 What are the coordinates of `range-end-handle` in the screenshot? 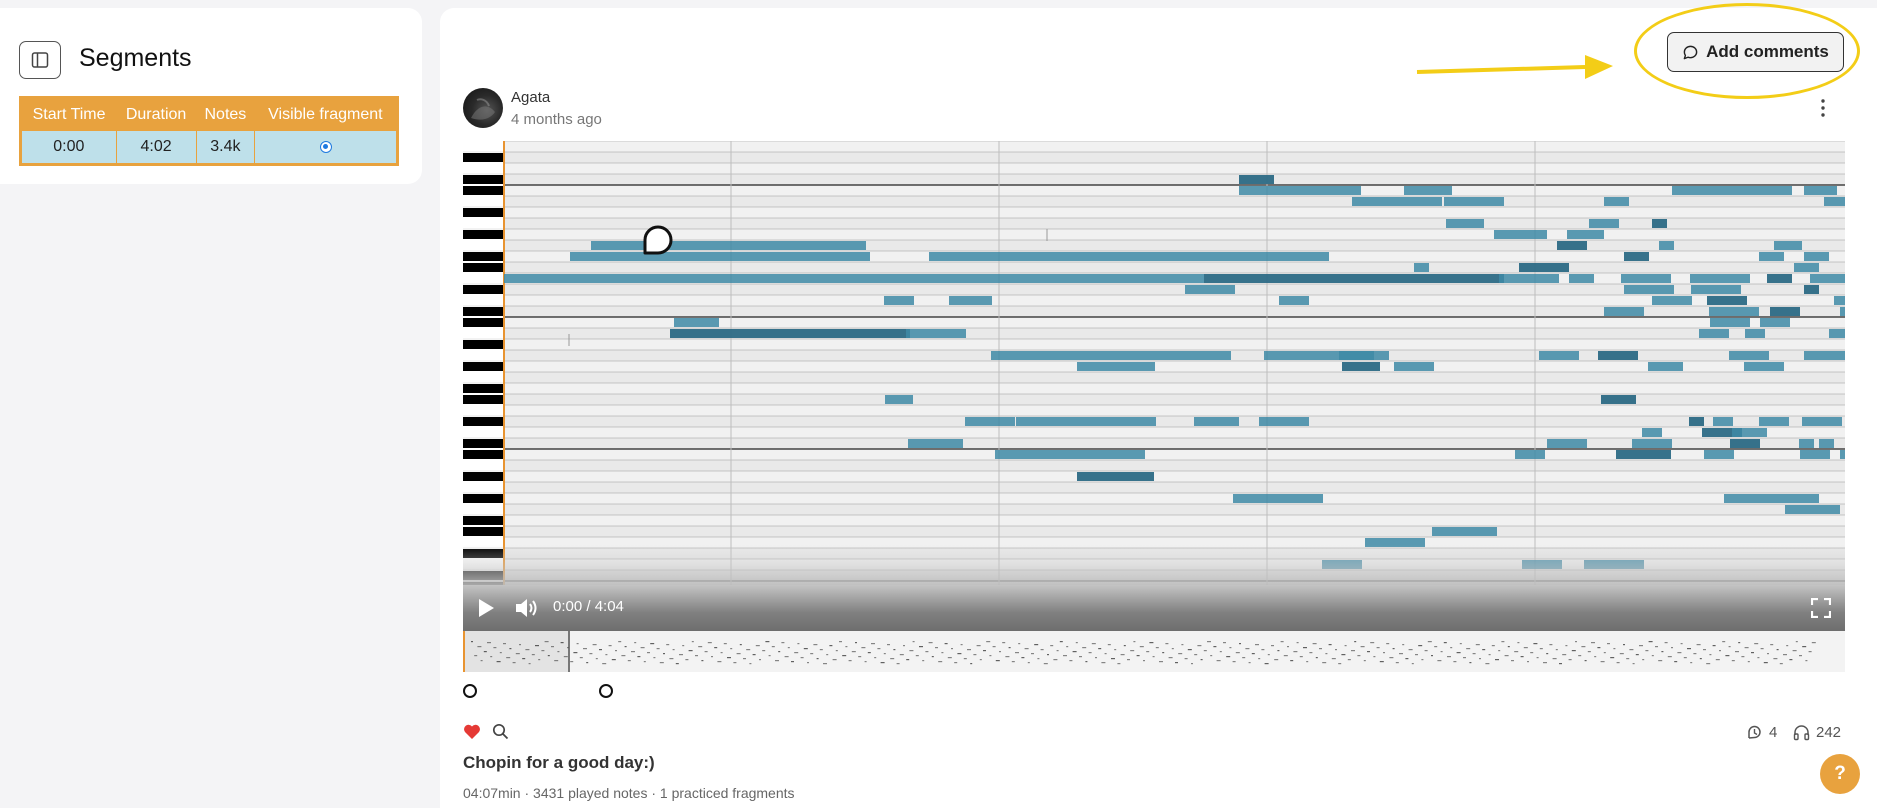 It's located at (606, 691).